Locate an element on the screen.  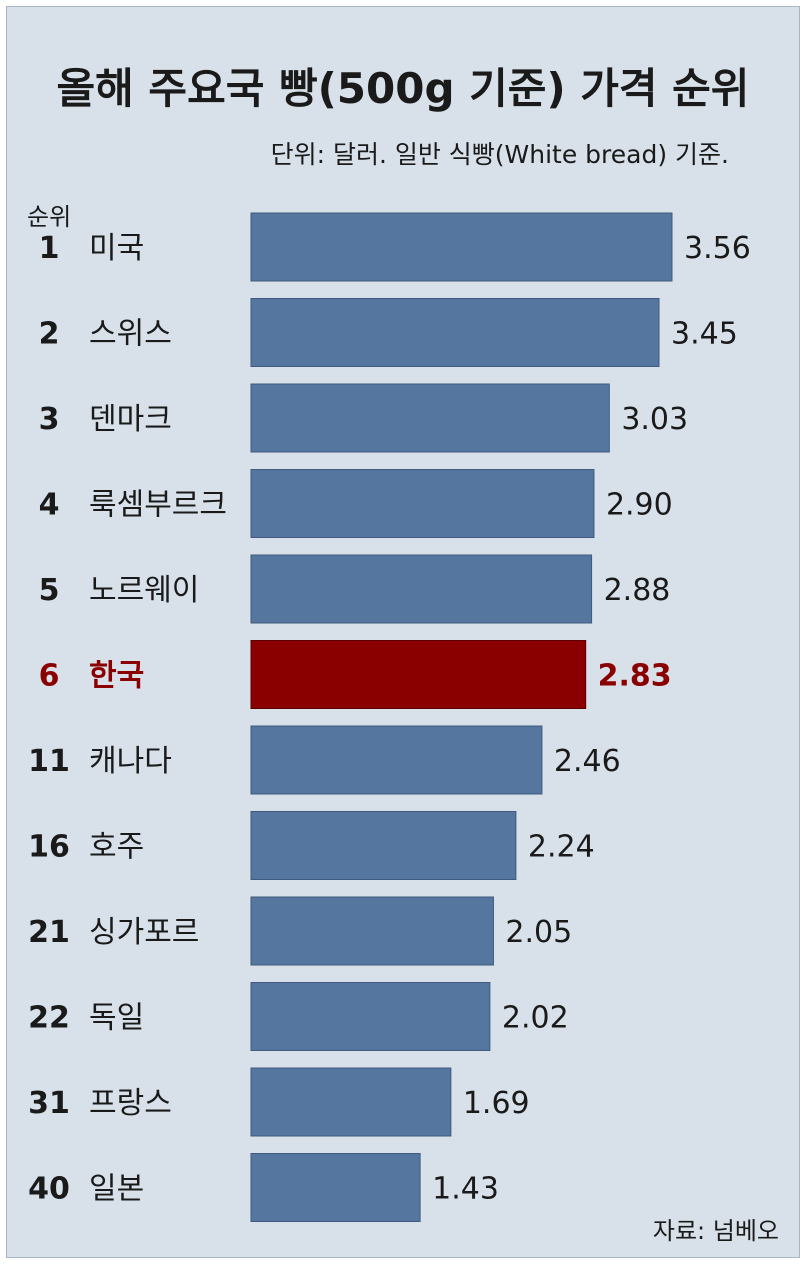
chart-title: 올해 주요국 빵(500g 기준) 가격 순위 is located at coordinates (403, 88).